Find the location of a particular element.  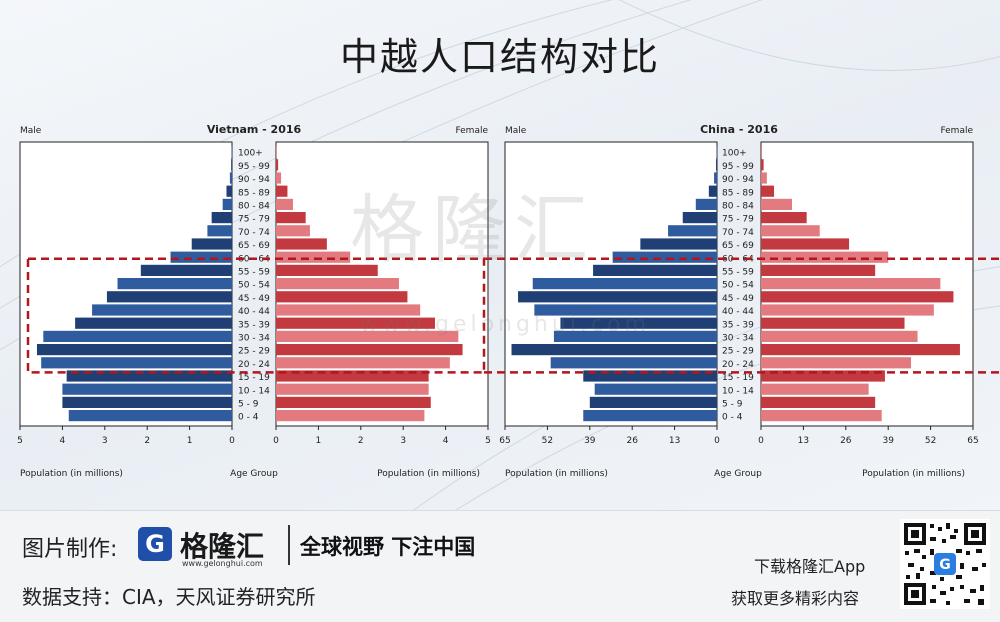

x-tick-label: 52 is located at coordinates (547, 441).